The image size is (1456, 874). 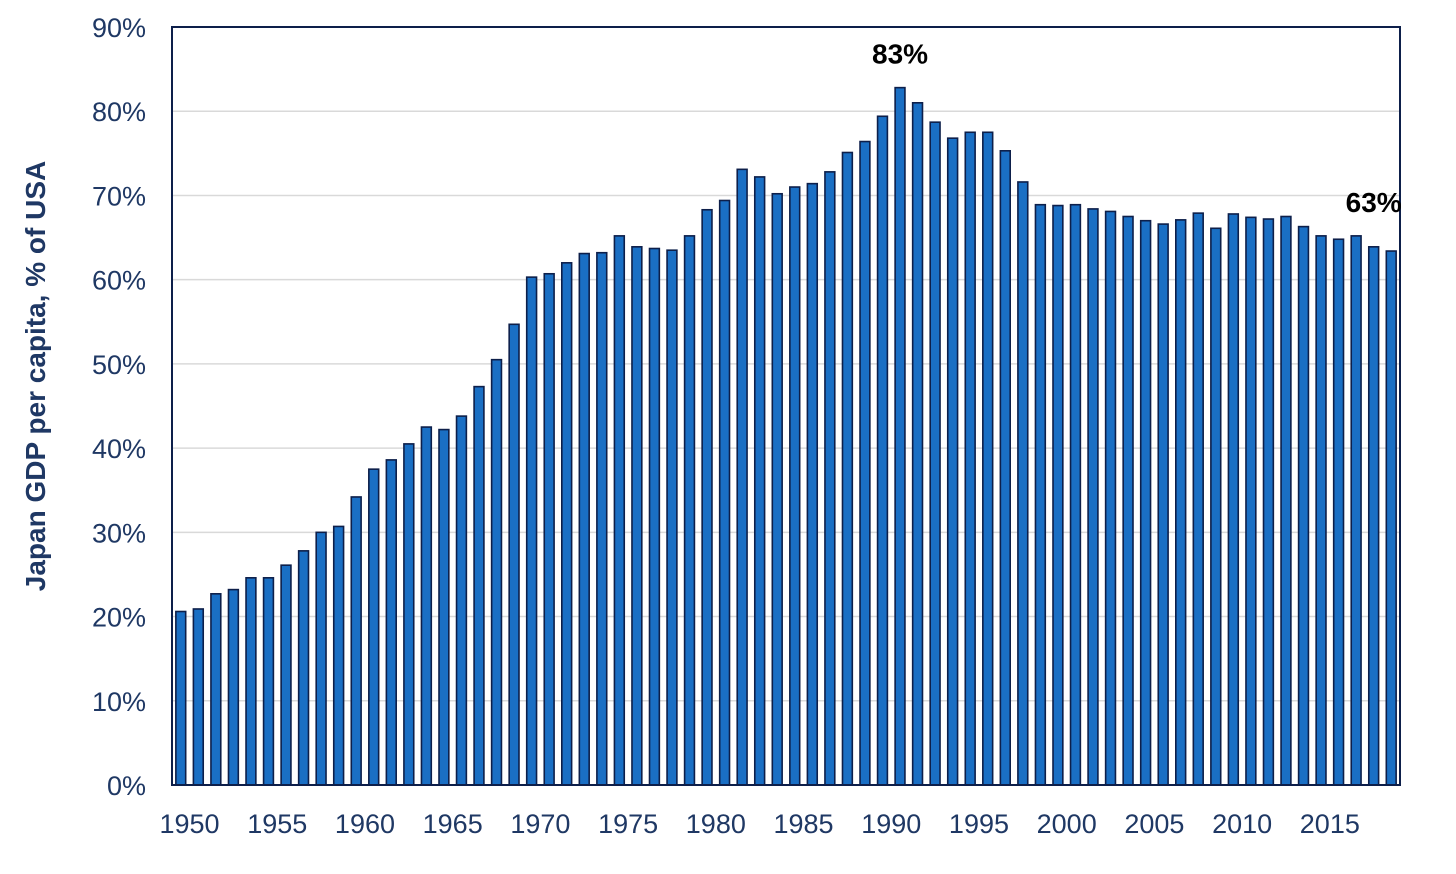 What do you see at coordinates (637, 516) in the screenshot?
I see `bar-1976` at bounding box center [637, 516].